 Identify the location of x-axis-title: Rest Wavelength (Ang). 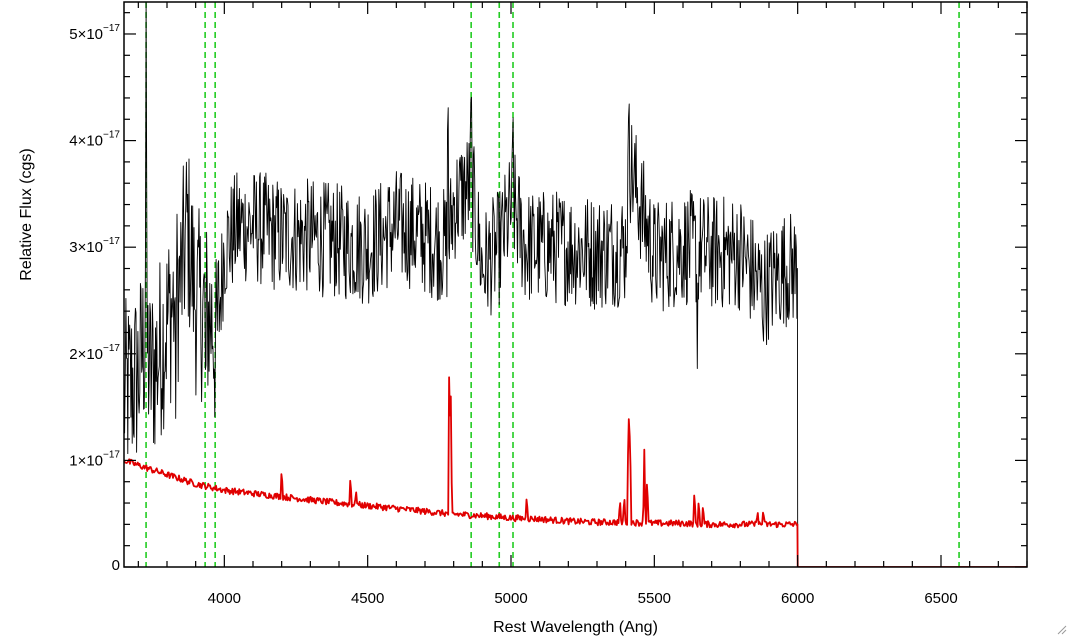
(575, 627).